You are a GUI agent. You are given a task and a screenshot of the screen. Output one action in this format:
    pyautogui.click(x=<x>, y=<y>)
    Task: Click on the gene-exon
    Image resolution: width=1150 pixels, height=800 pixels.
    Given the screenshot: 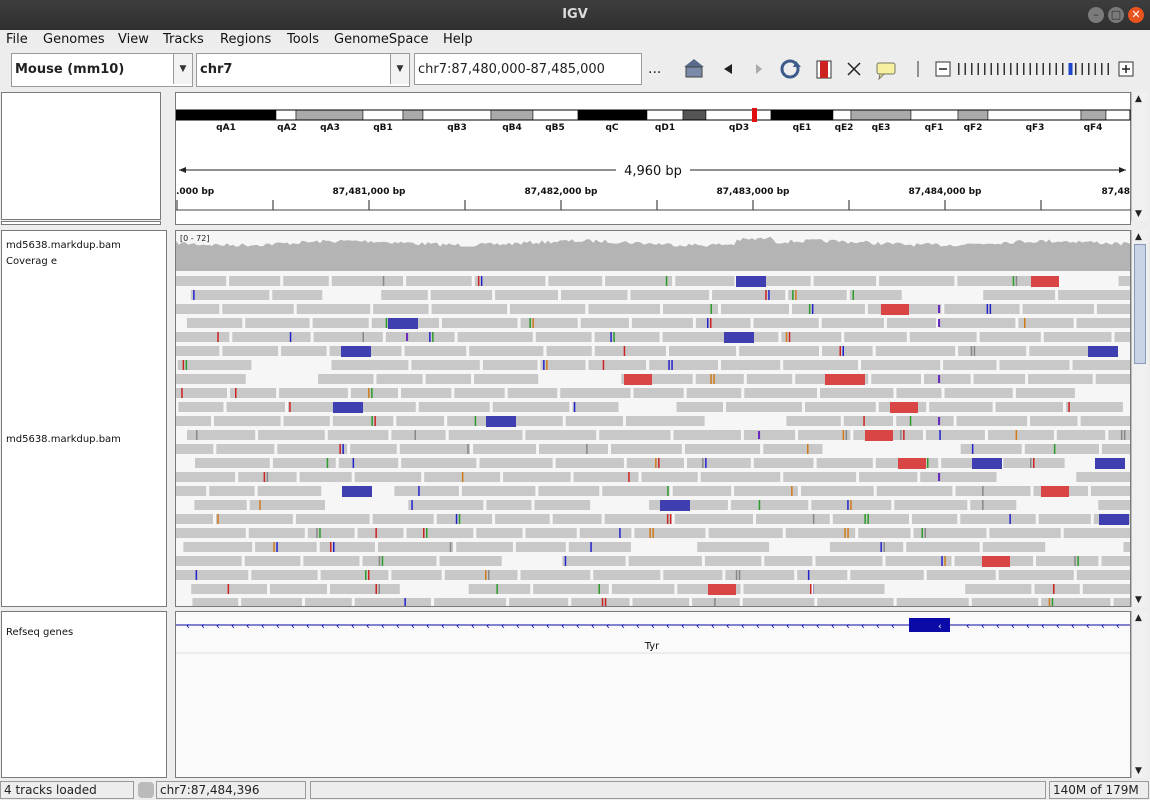 What is the action you would take?
    pyautogui.click(x=929, y=625)
    